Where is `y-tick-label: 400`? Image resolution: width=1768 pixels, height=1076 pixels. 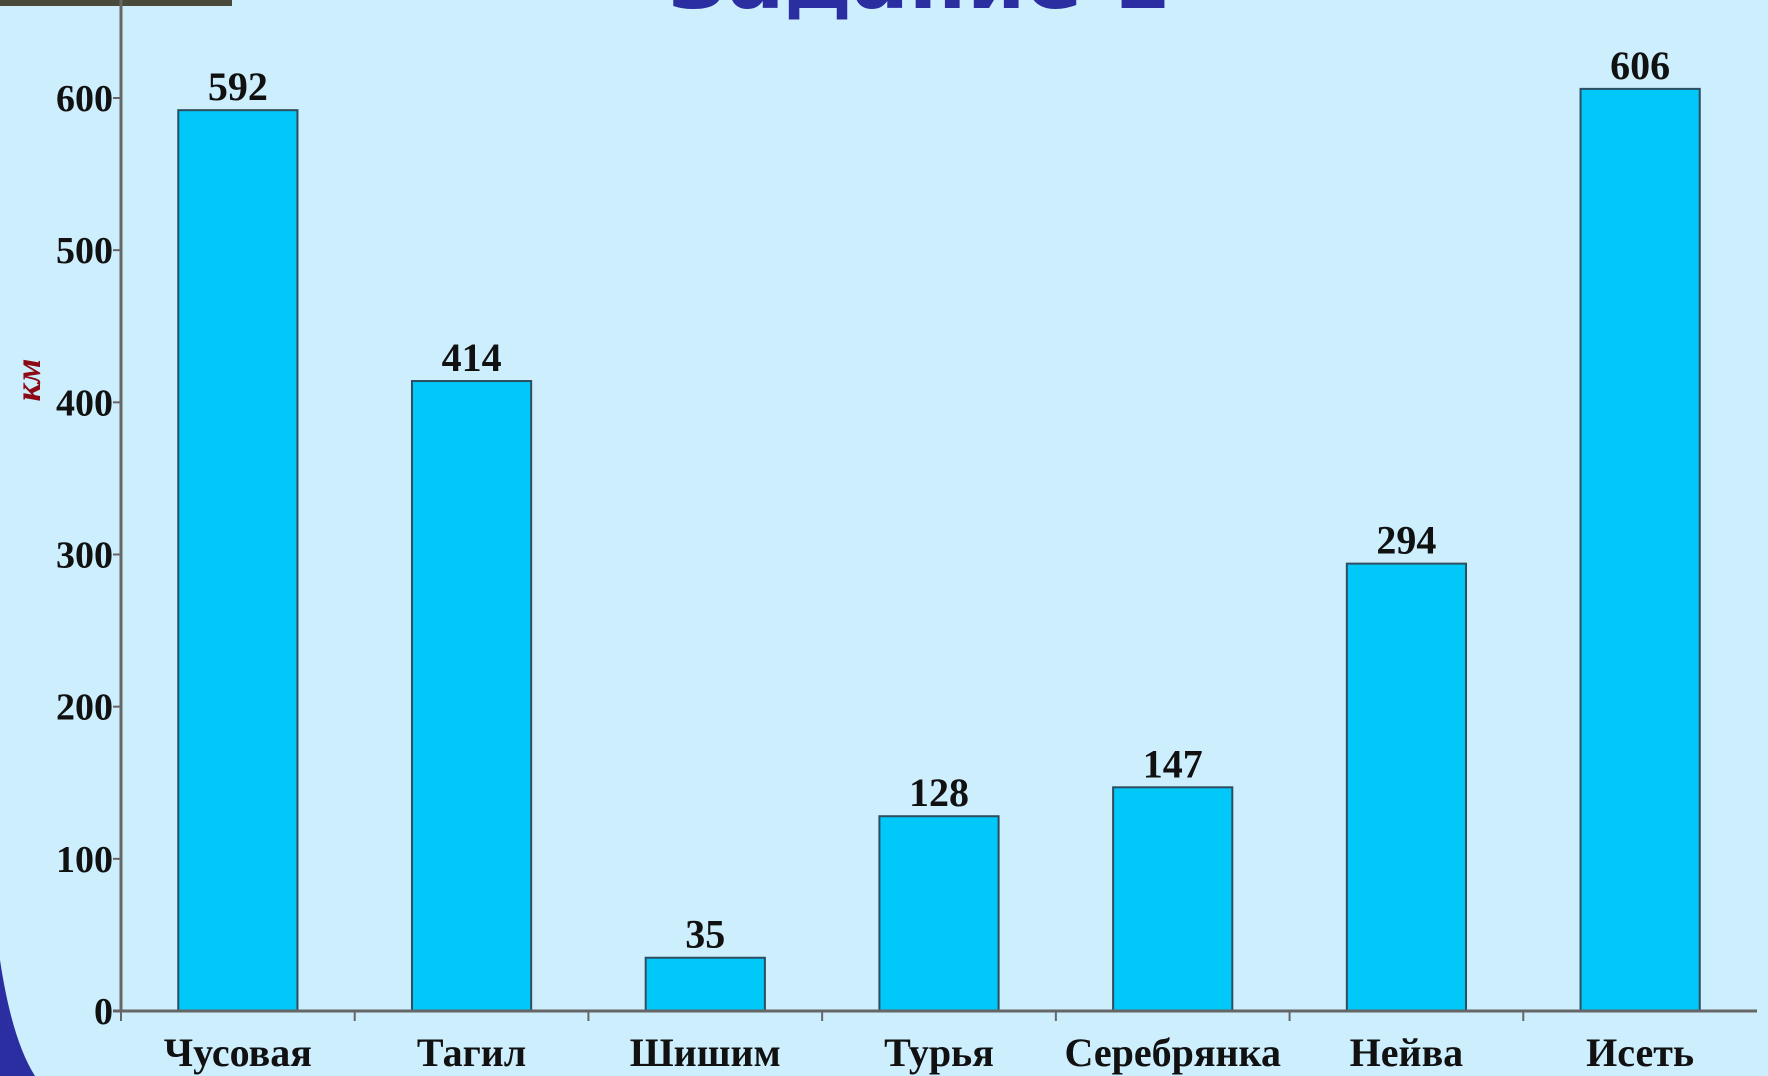
y-tick-label: 400 is located at coordinates (84, 403).